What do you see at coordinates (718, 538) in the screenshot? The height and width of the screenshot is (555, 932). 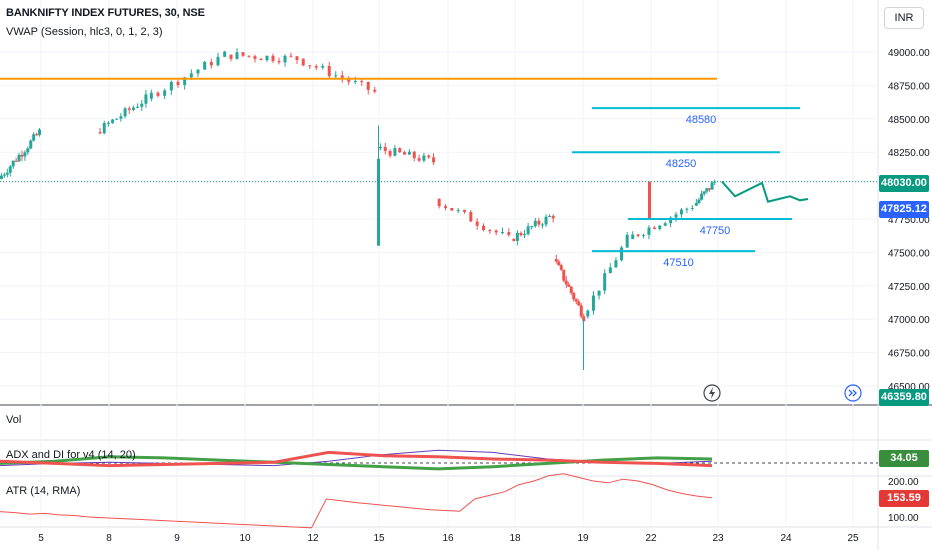 I see `x-tick-label: 23` at bounding box center [718, 538].